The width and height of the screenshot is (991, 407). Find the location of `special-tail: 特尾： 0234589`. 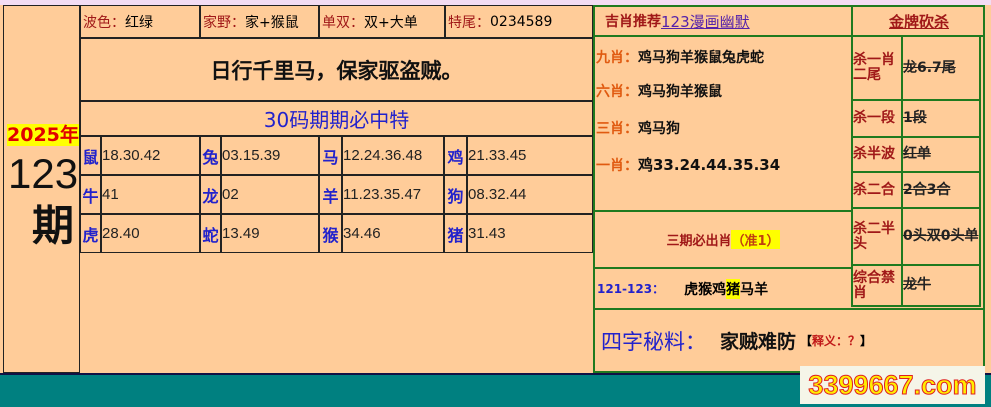

special-tail: 特尾： 0234589 is located at coordinates (519, 21).